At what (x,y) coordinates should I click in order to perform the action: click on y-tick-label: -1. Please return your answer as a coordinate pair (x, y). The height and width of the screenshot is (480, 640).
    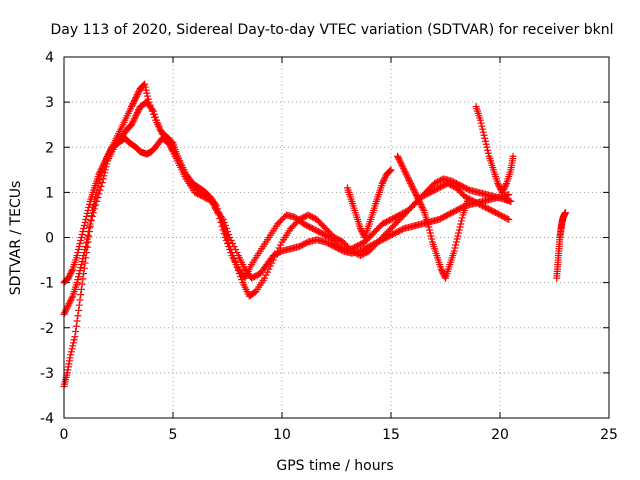
    Looking at the image, I should click on (47, 284).